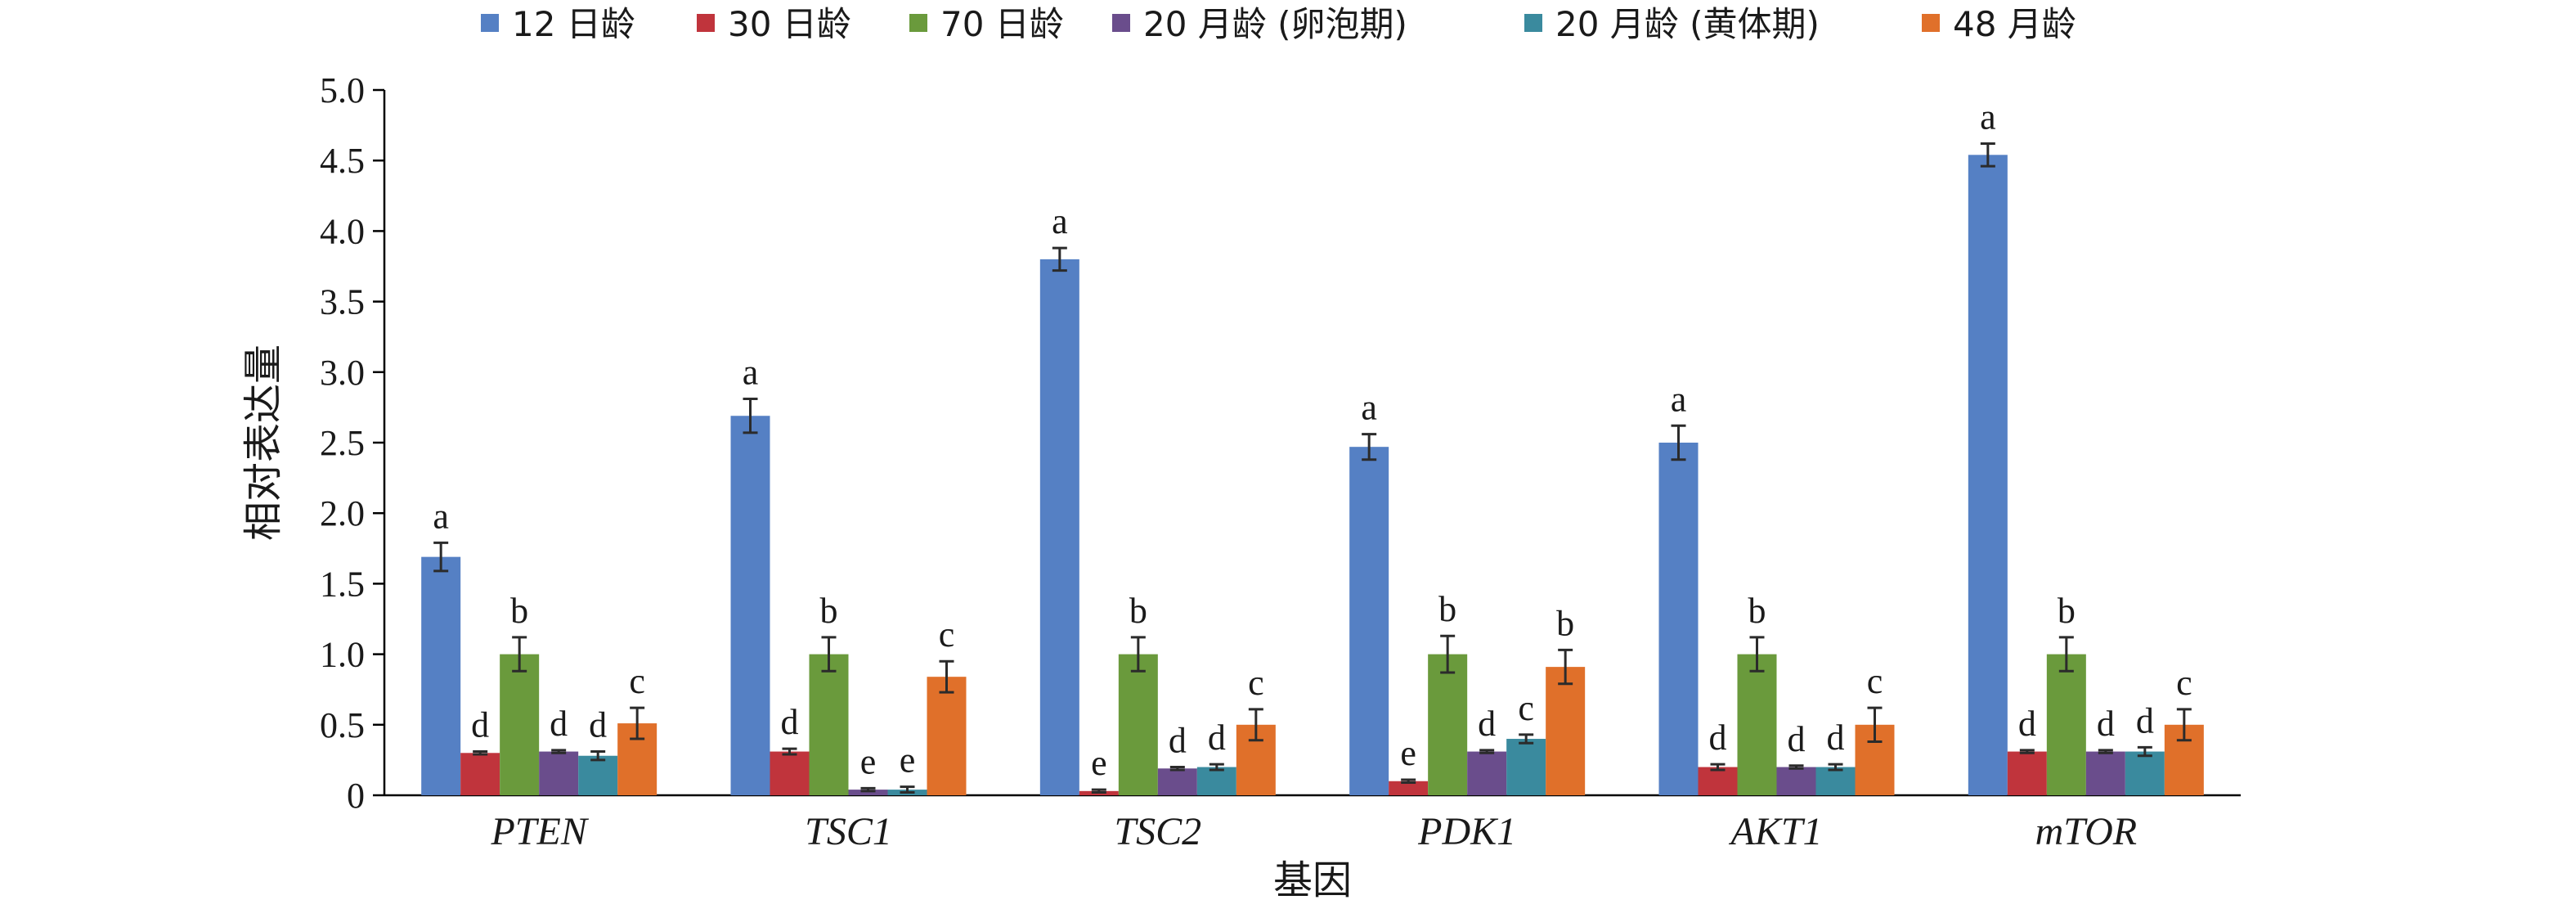 The image size is (2576, 900). What do you see at coordinates (263, 443) in the screenshot?
I see `y-axis-title: 相对表达量` at bounding box center [263, 443].